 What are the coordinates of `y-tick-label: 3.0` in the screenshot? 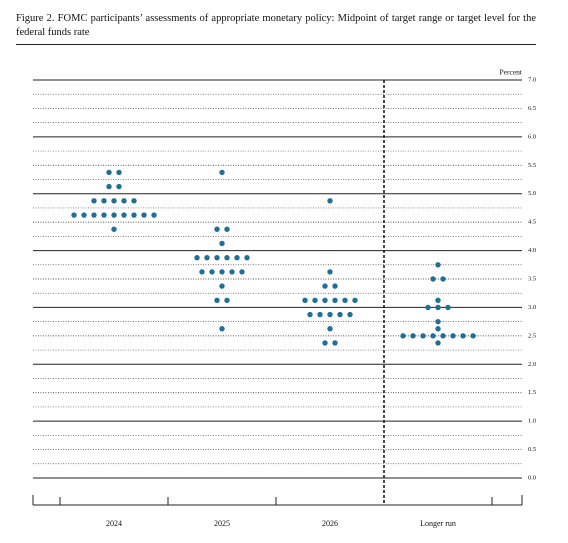 It's located at (532, 307).